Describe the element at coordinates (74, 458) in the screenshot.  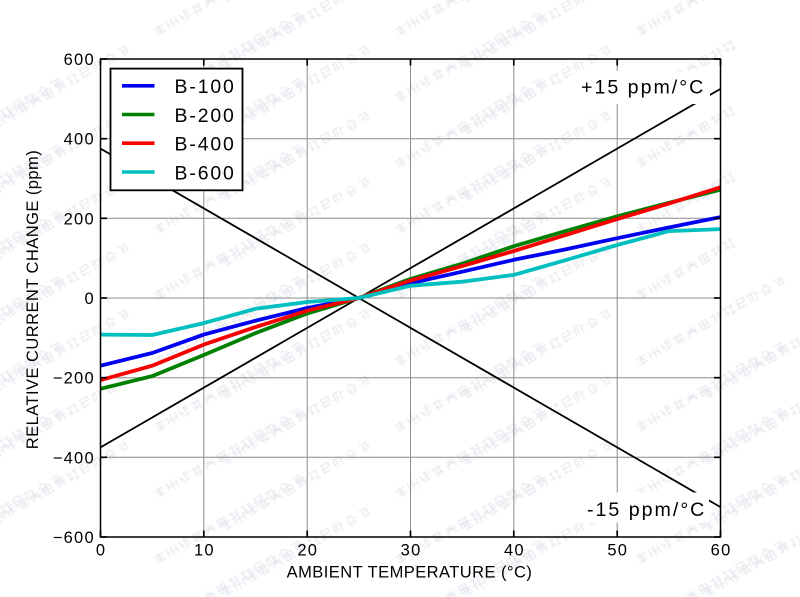
I see `svg-text: −400` at that location.